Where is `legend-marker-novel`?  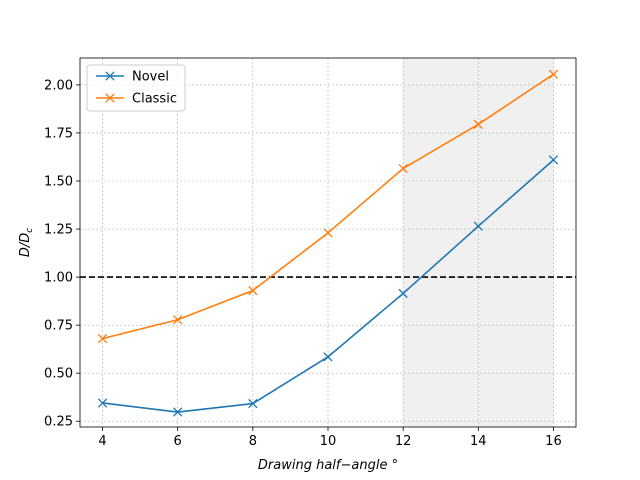
legend-marker-novel is located at coordinates (110, 76).